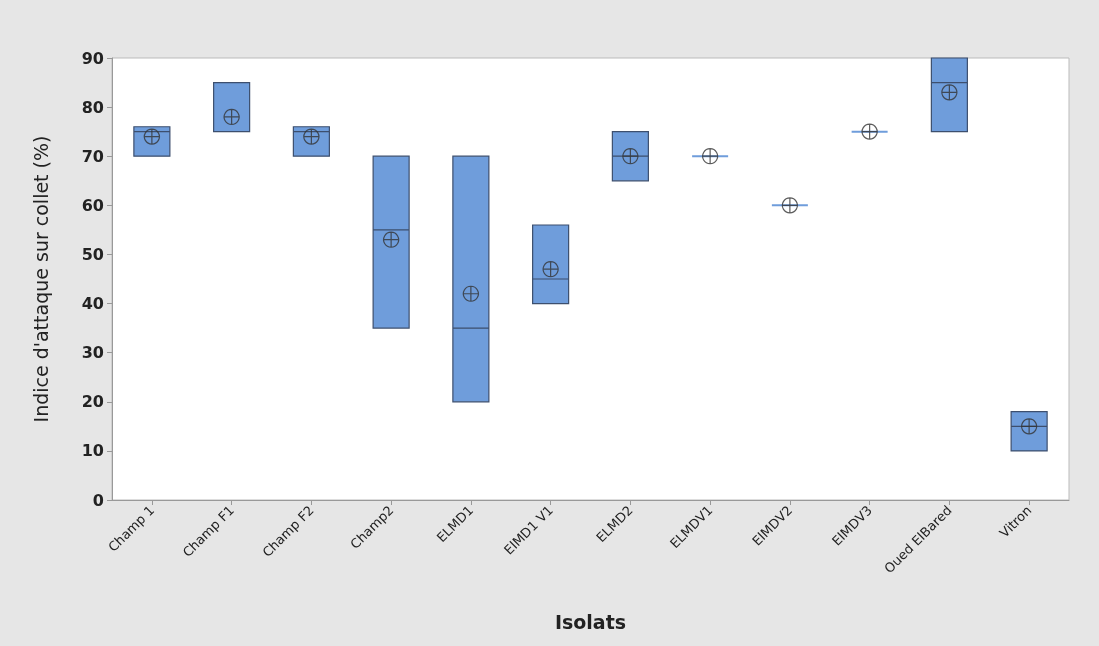  What do you see at coordinates (92, 402) in the screenshot?
I see `y-tick-label: 20` at bounding box center [92, 402].